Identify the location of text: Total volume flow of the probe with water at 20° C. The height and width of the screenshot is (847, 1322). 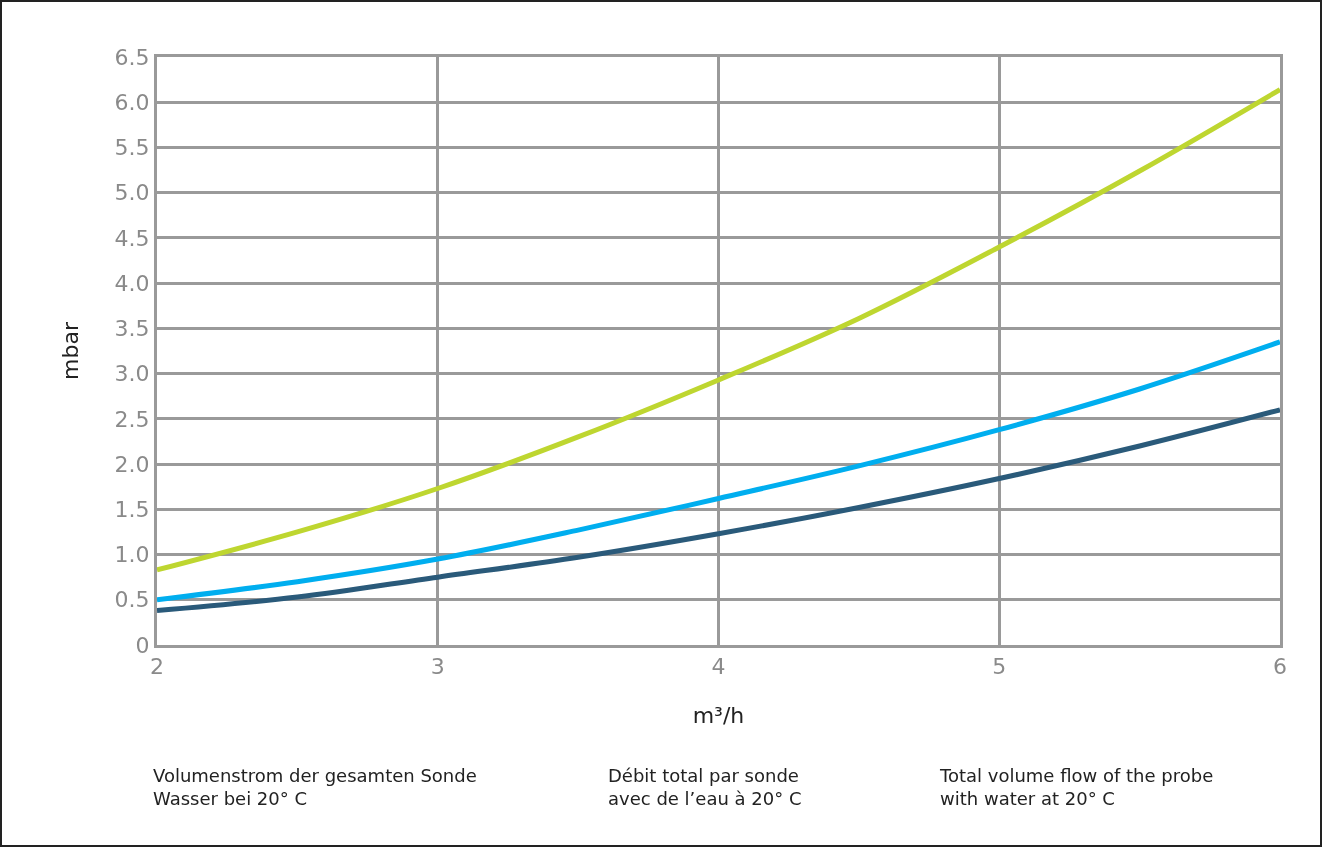
(1076, 787).